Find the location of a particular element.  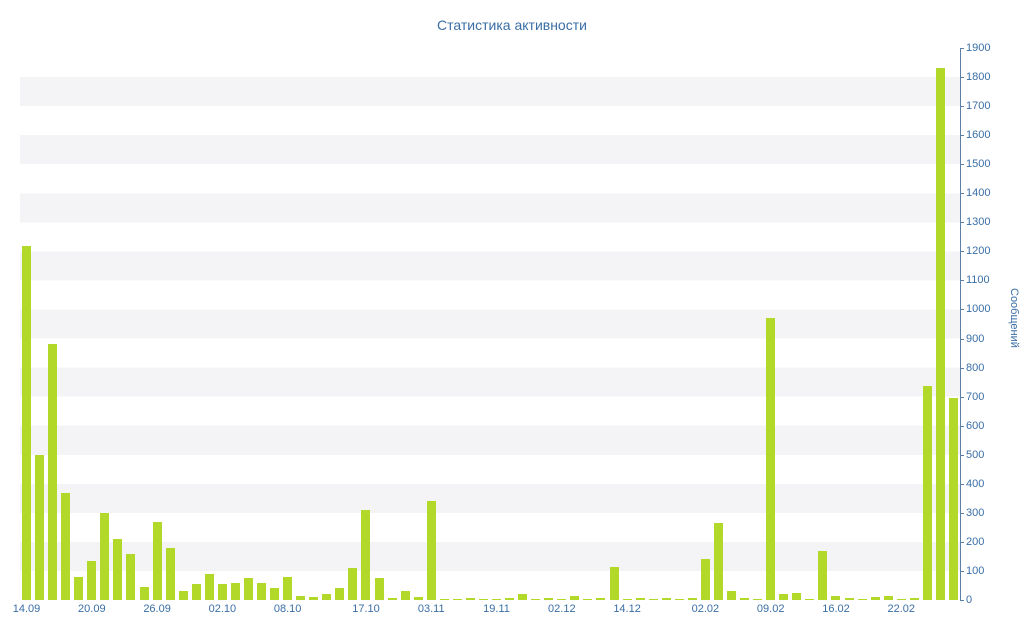

x-axis-tick-label: 22.02 is located at coordinates (901, 609).